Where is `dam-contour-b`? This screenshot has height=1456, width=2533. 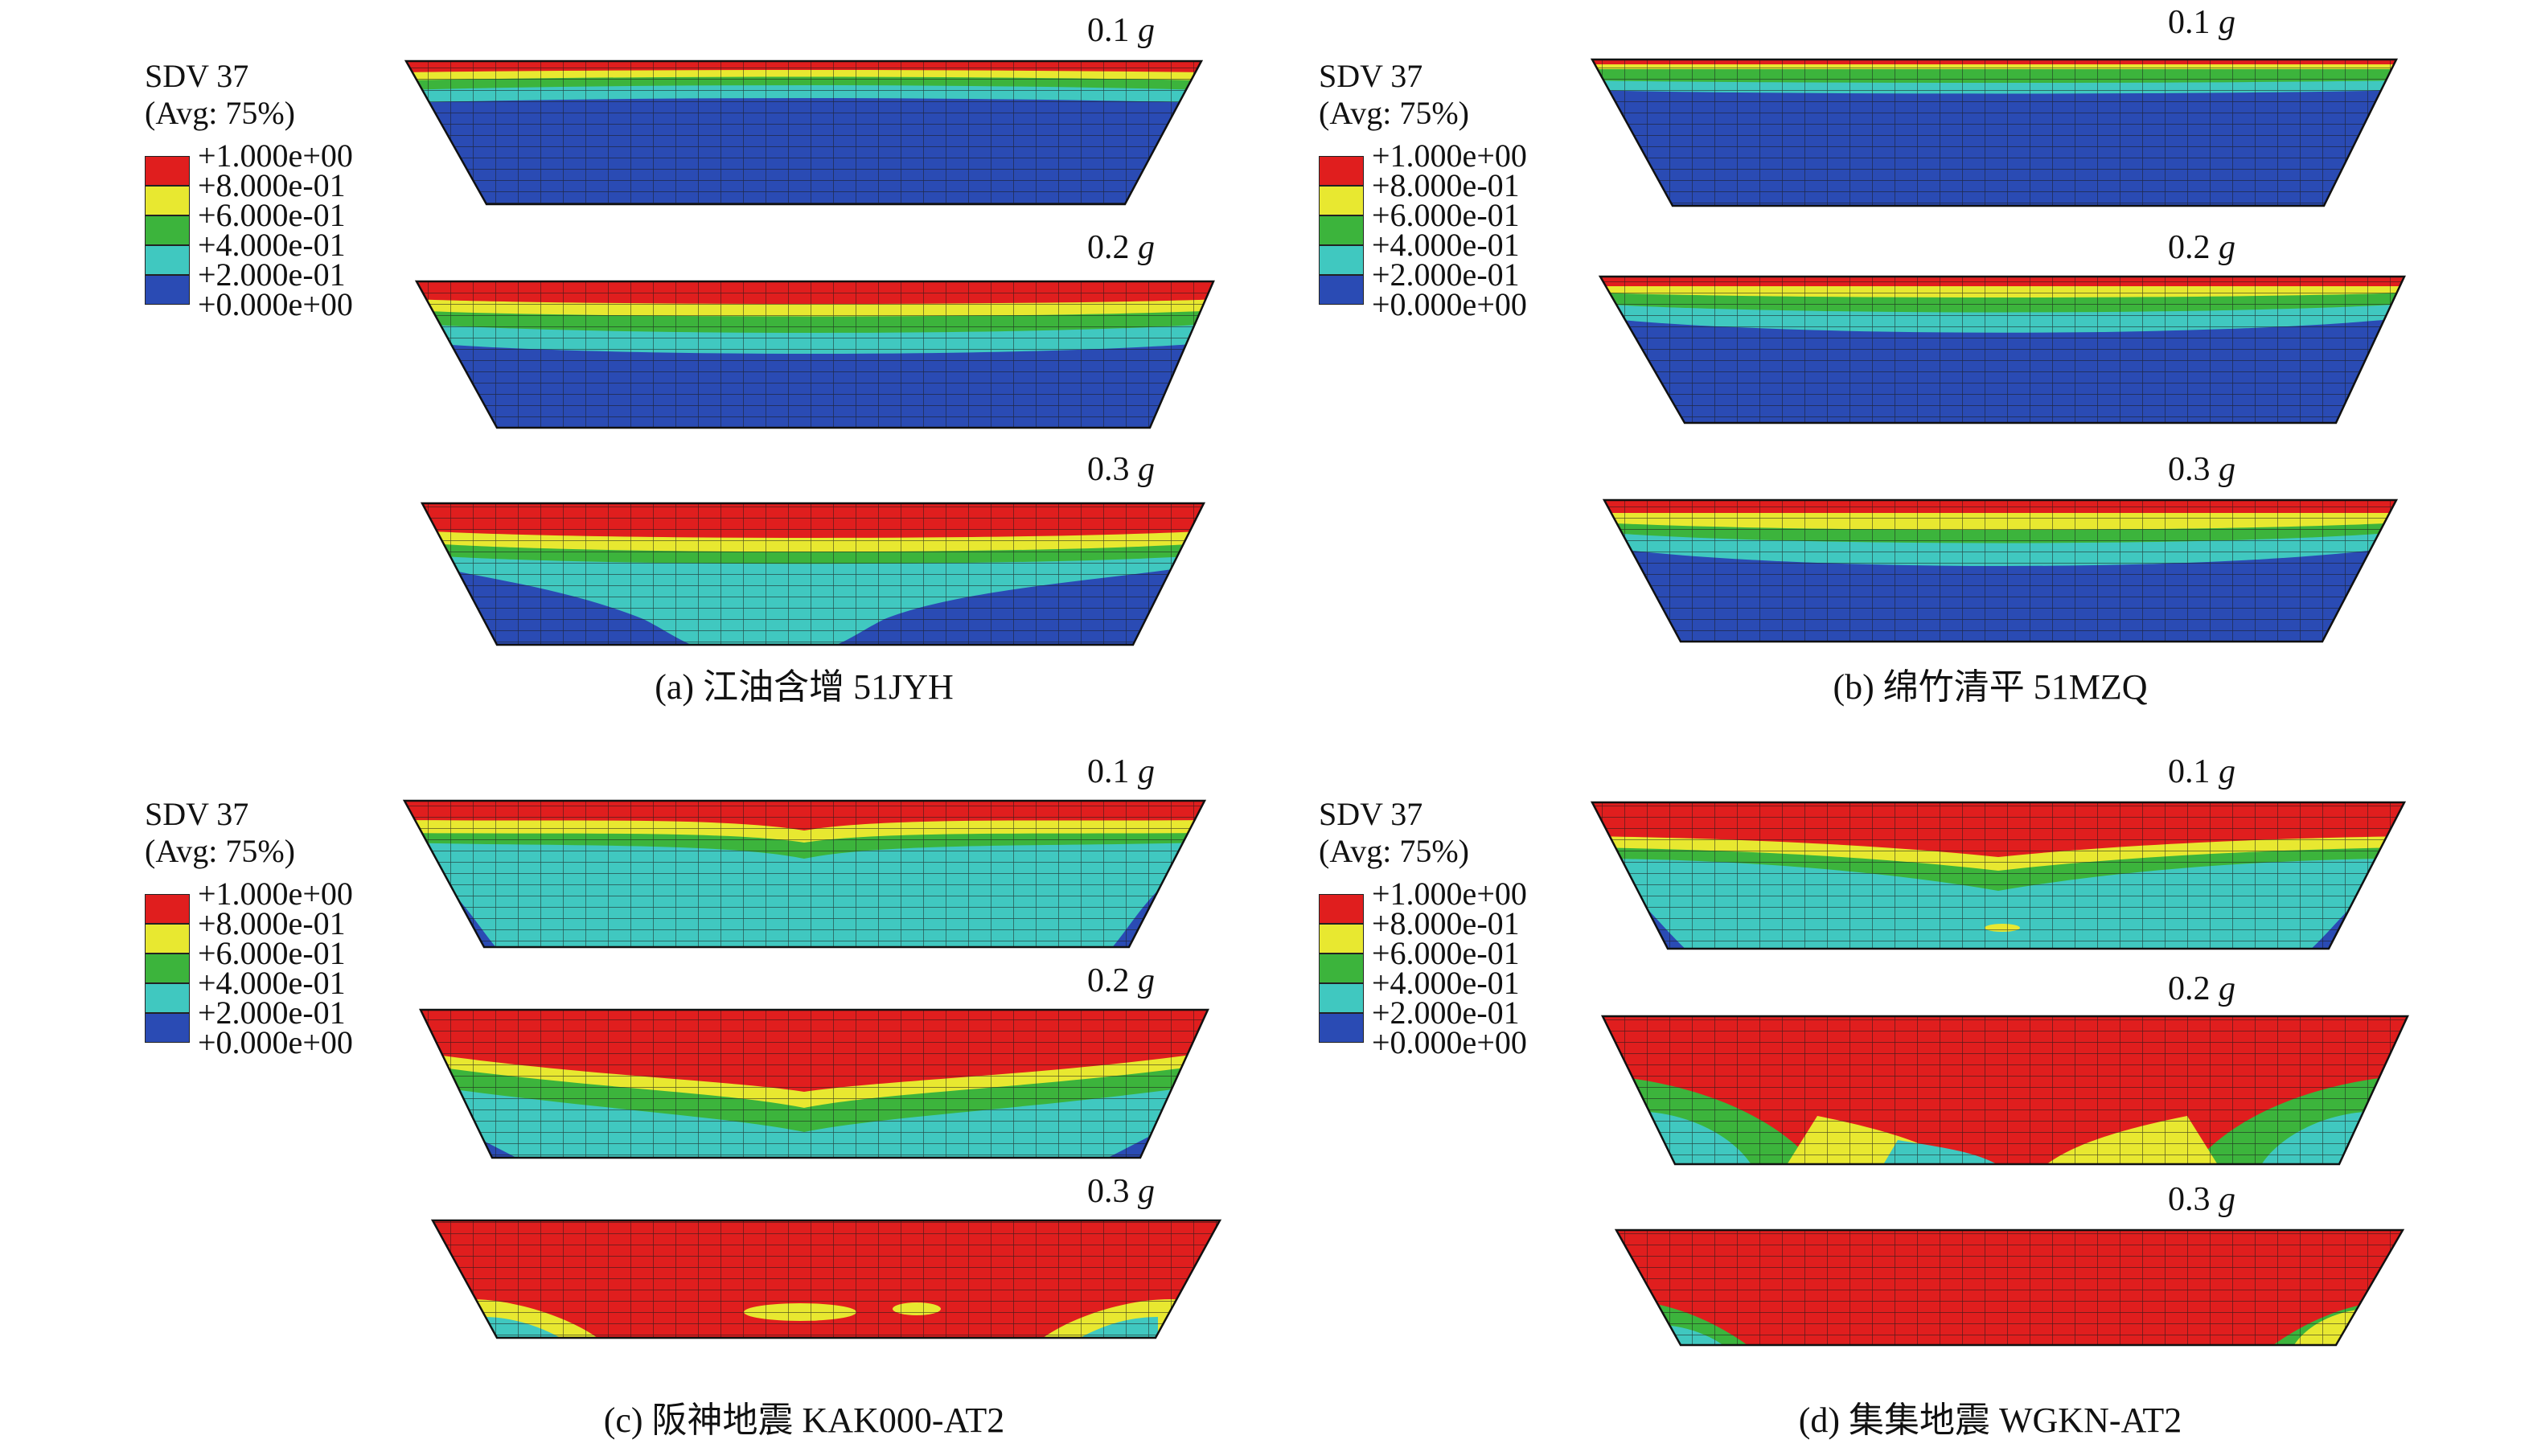 dam-contour-b is located at coordinates (1998, 350).